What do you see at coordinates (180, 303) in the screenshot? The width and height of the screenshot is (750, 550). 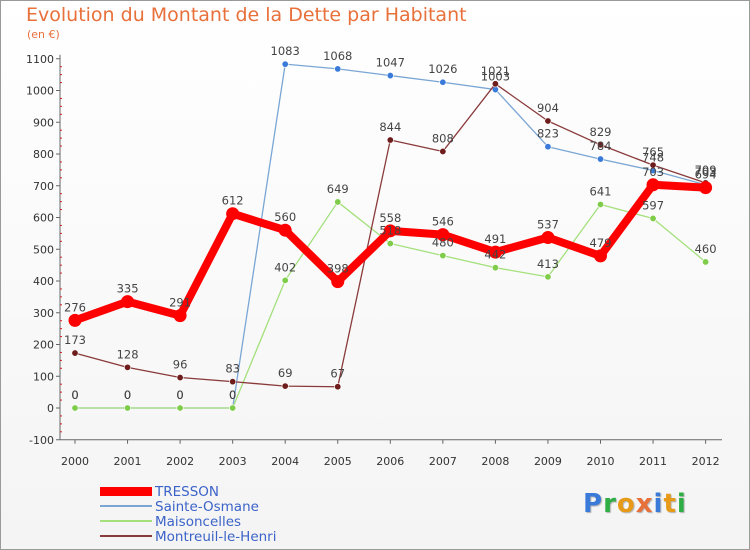 I see `data-label: 291` at bounding box center [180, 303].